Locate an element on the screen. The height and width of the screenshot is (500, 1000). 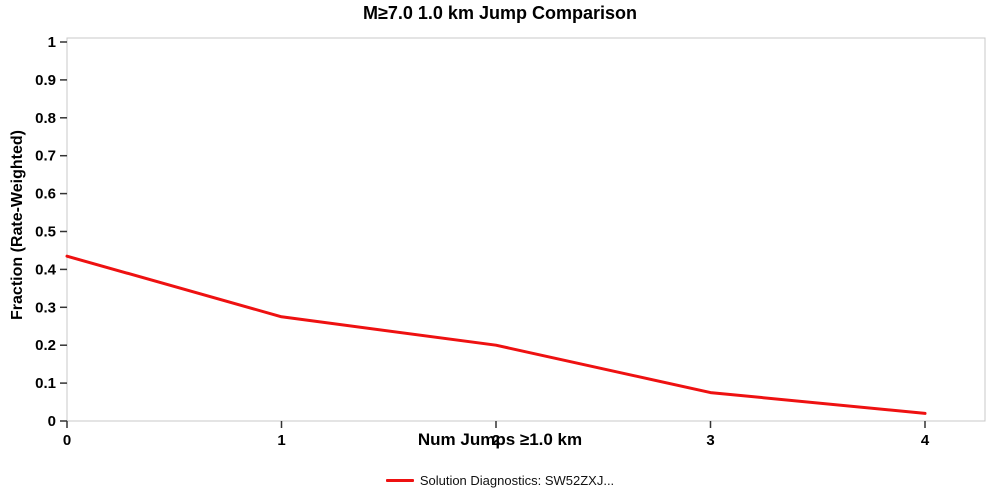
x-tick-label: 0 is located at coordinates (67, 440).